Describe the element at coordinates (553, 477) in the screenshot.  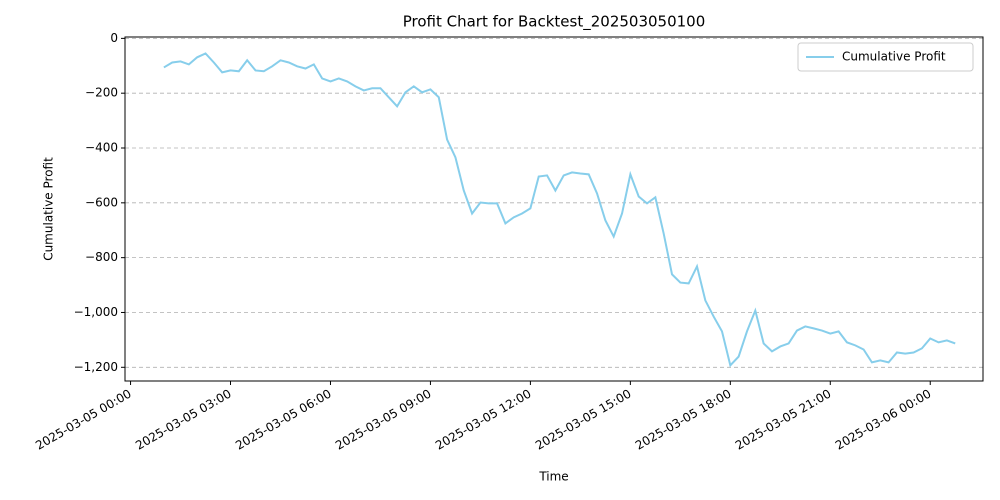
I see `x-axis-label: Time` at that location.